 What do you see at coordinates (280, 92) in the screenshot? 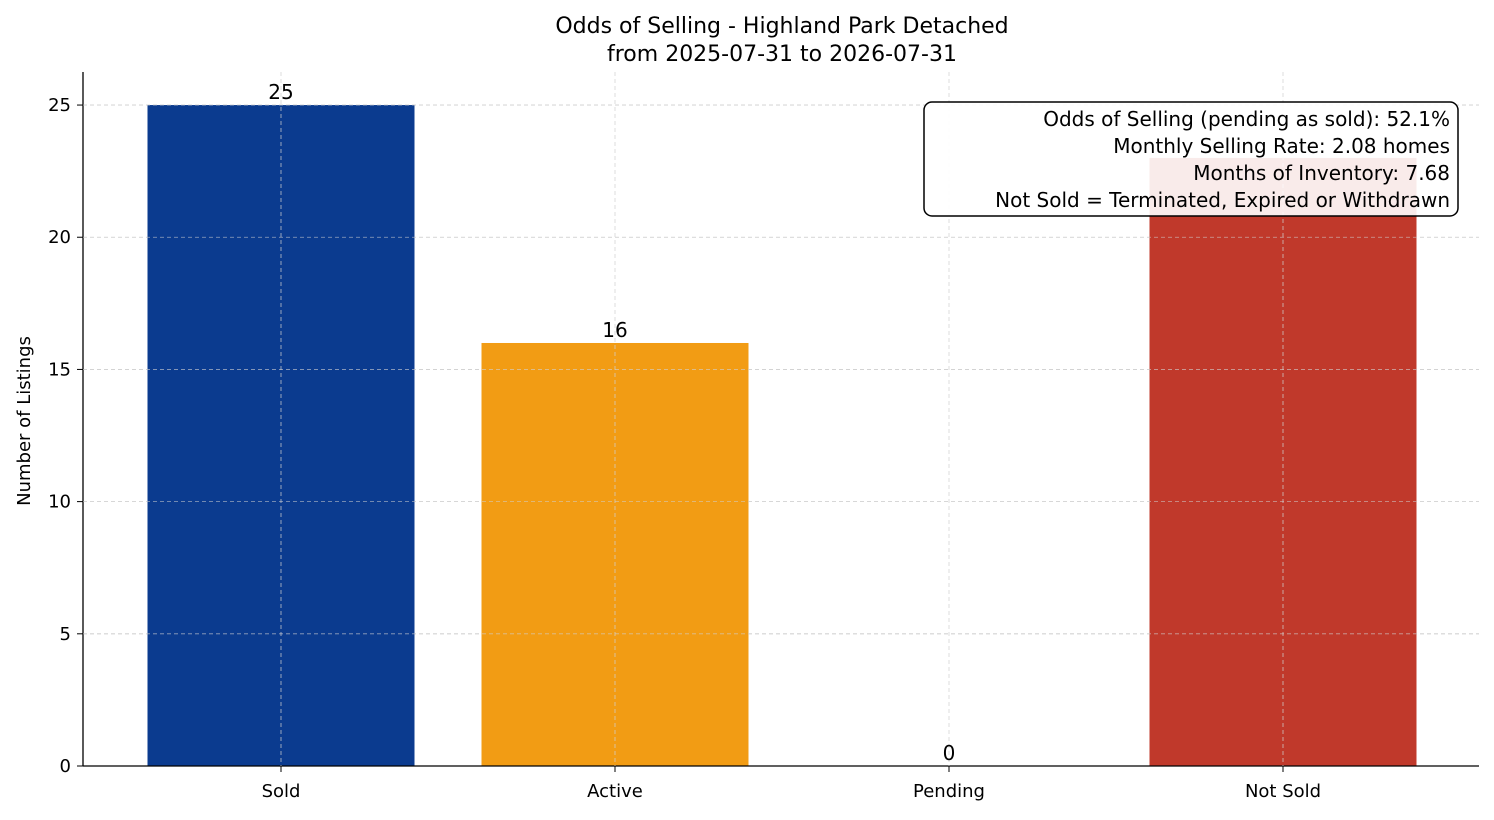
I see `data-label: 25` at bounding box center [280, 92].